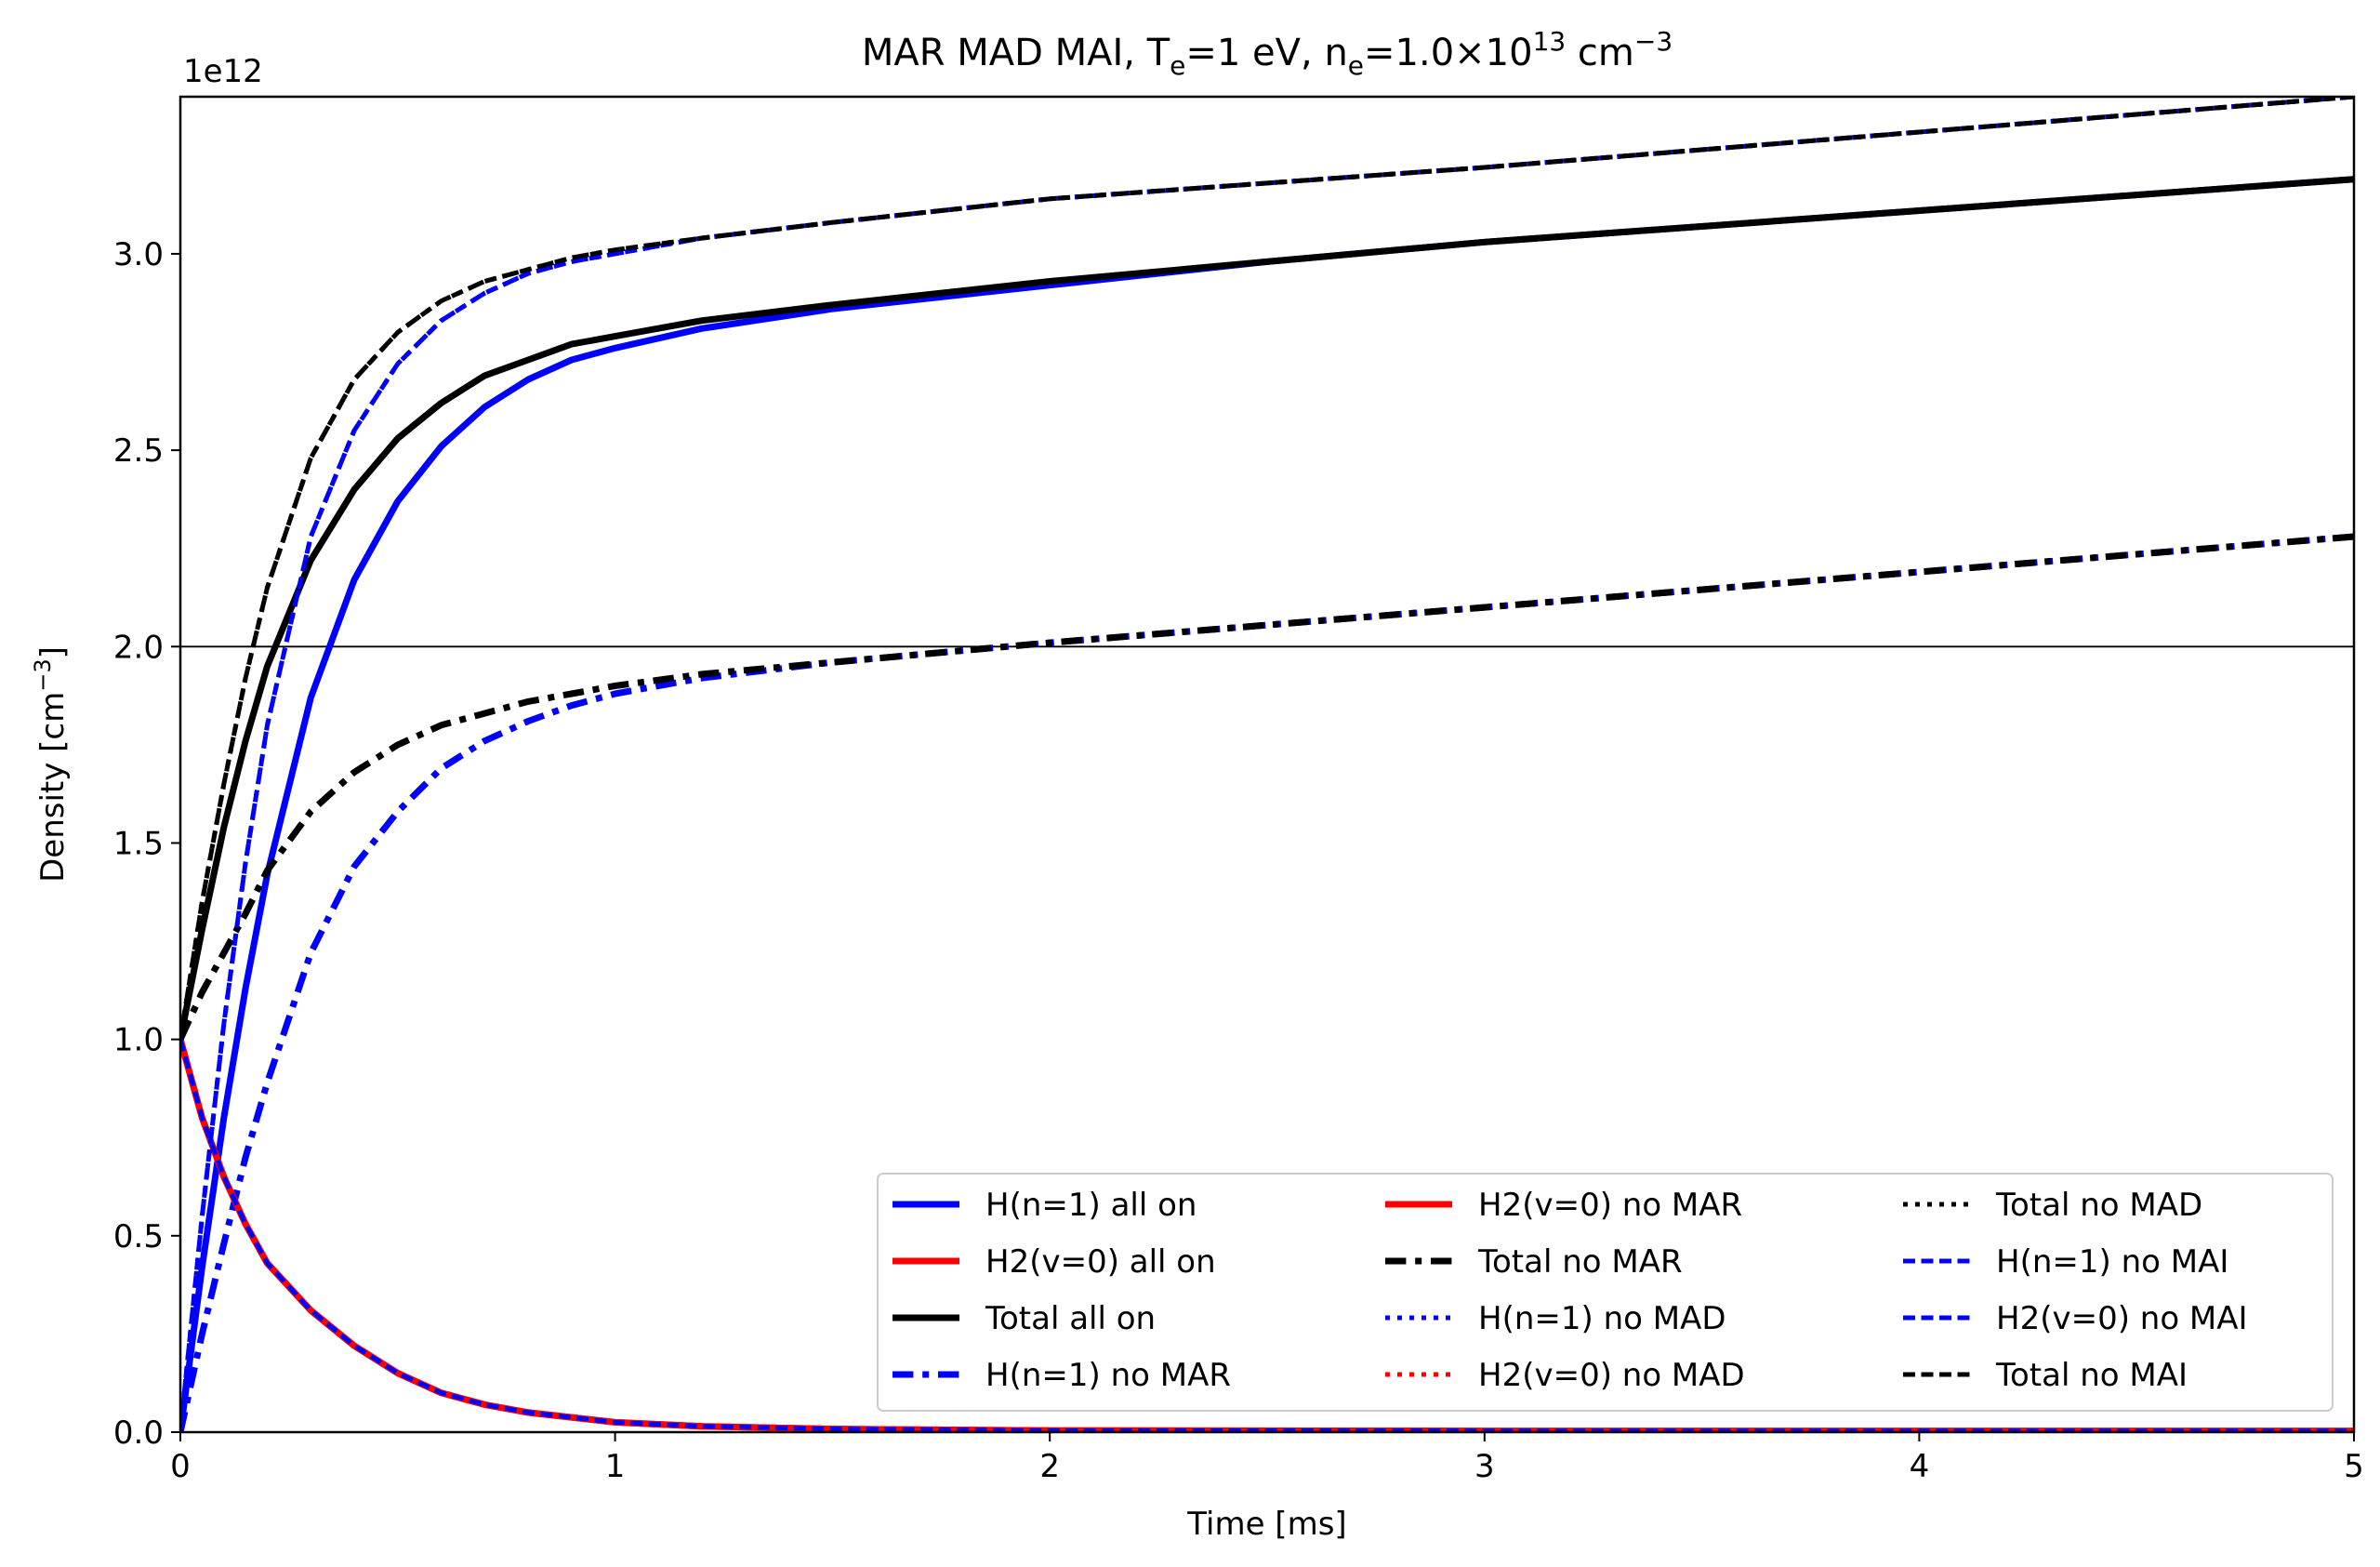  What do you see at coordinates (138, 1040) in the screenshot?
I see `y-tick-label: 1.0` at bounding box center [138, 1040].